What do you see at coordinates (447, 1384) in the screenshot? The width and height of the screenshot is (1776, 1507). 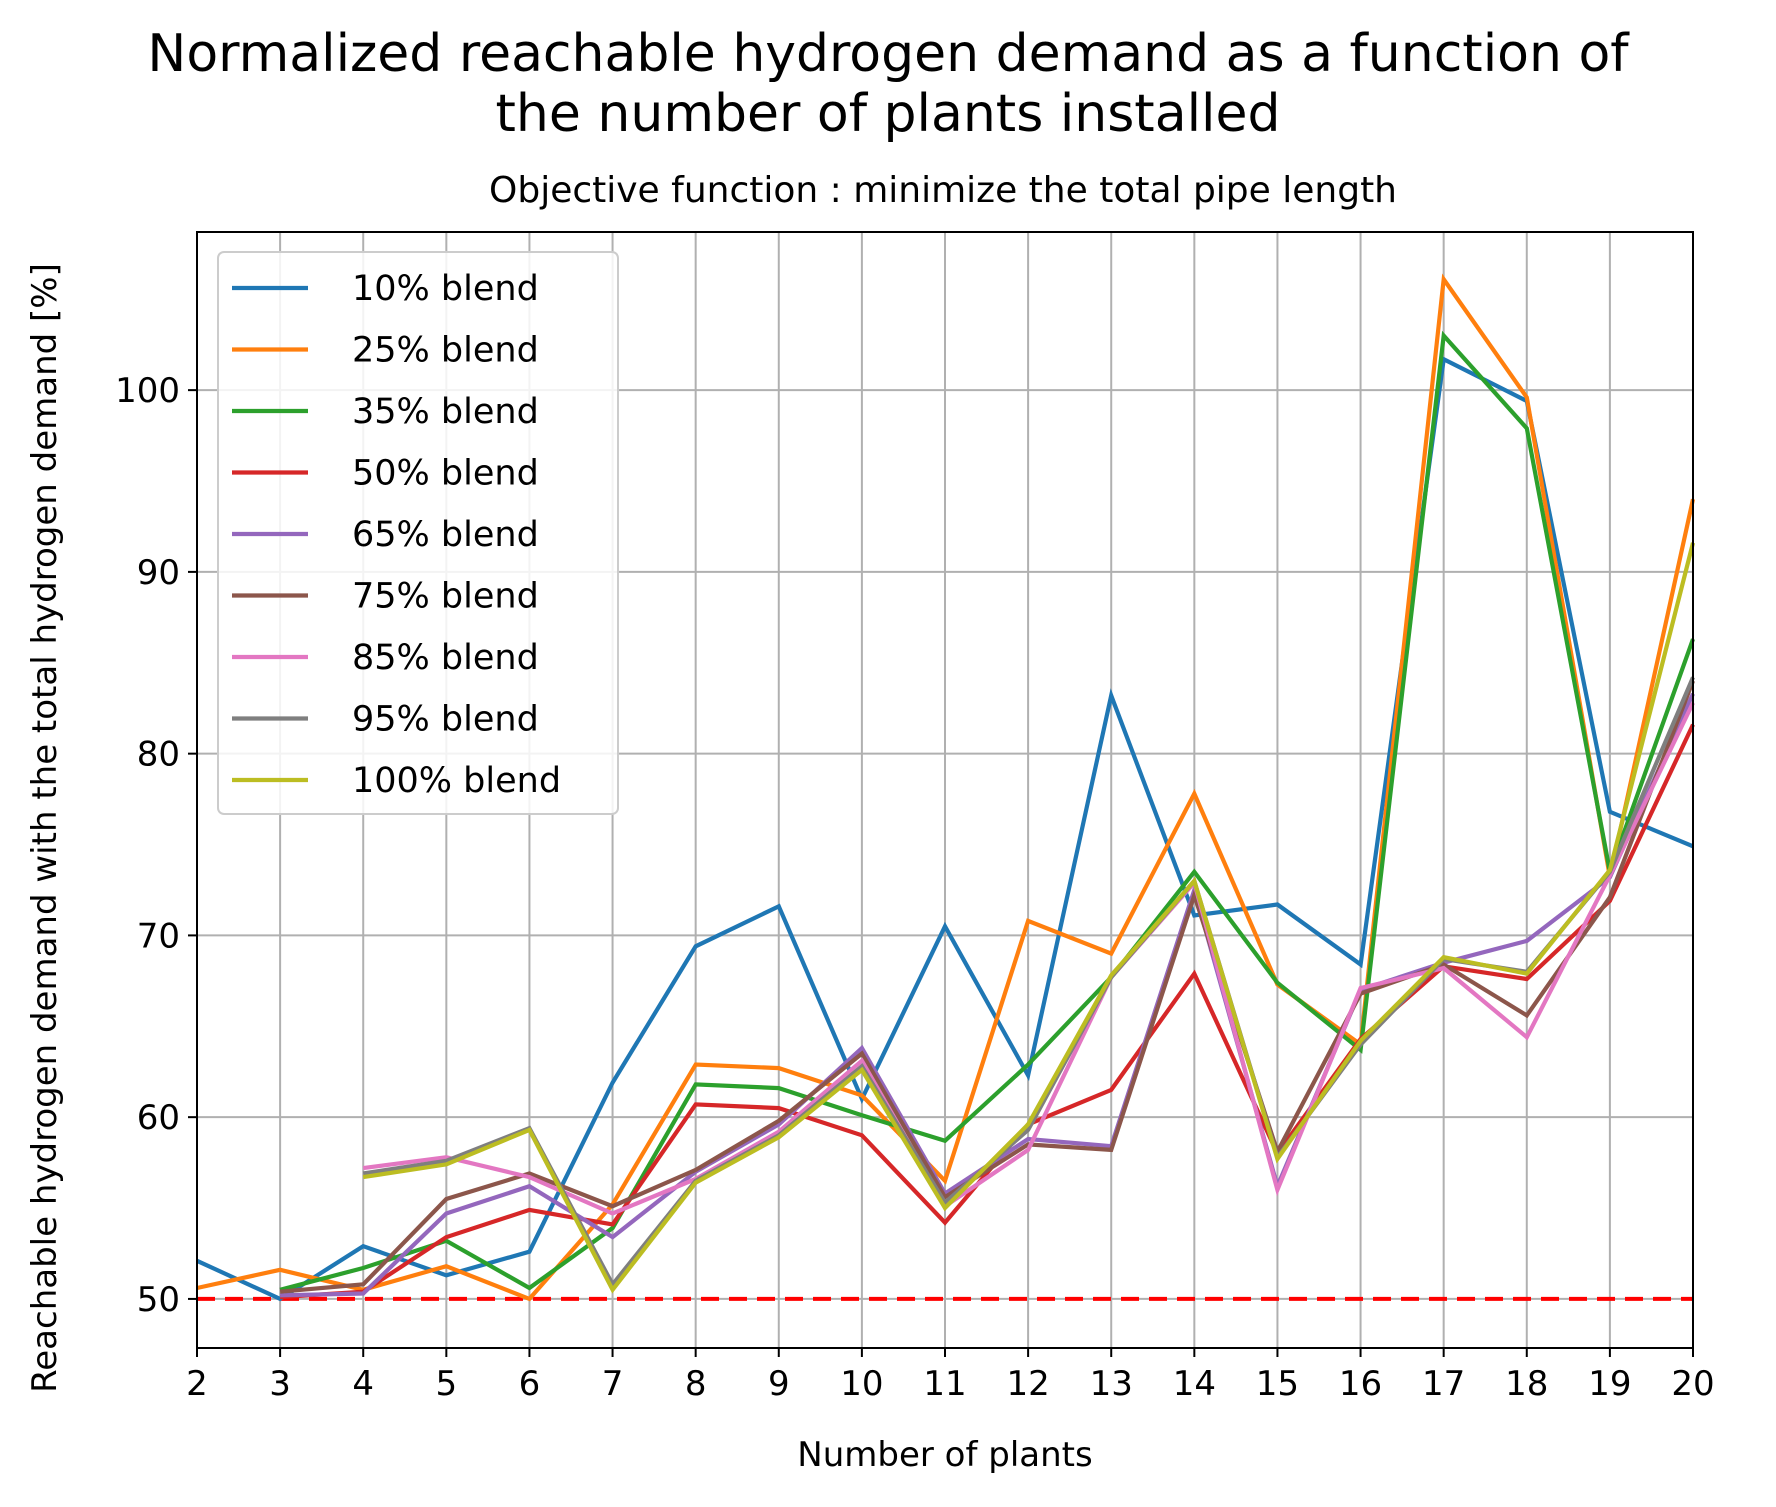 I see `x-tick-label: 5` at bounding box center [447, 1384].